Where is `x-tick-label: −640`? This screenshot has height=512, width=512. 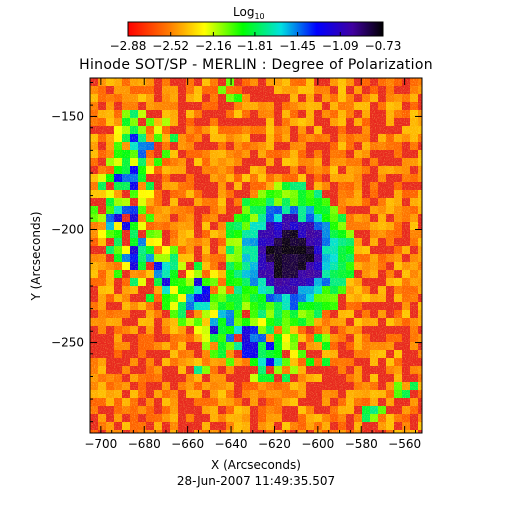
x-tick-label: −640 is located at coordinates (231, 444).